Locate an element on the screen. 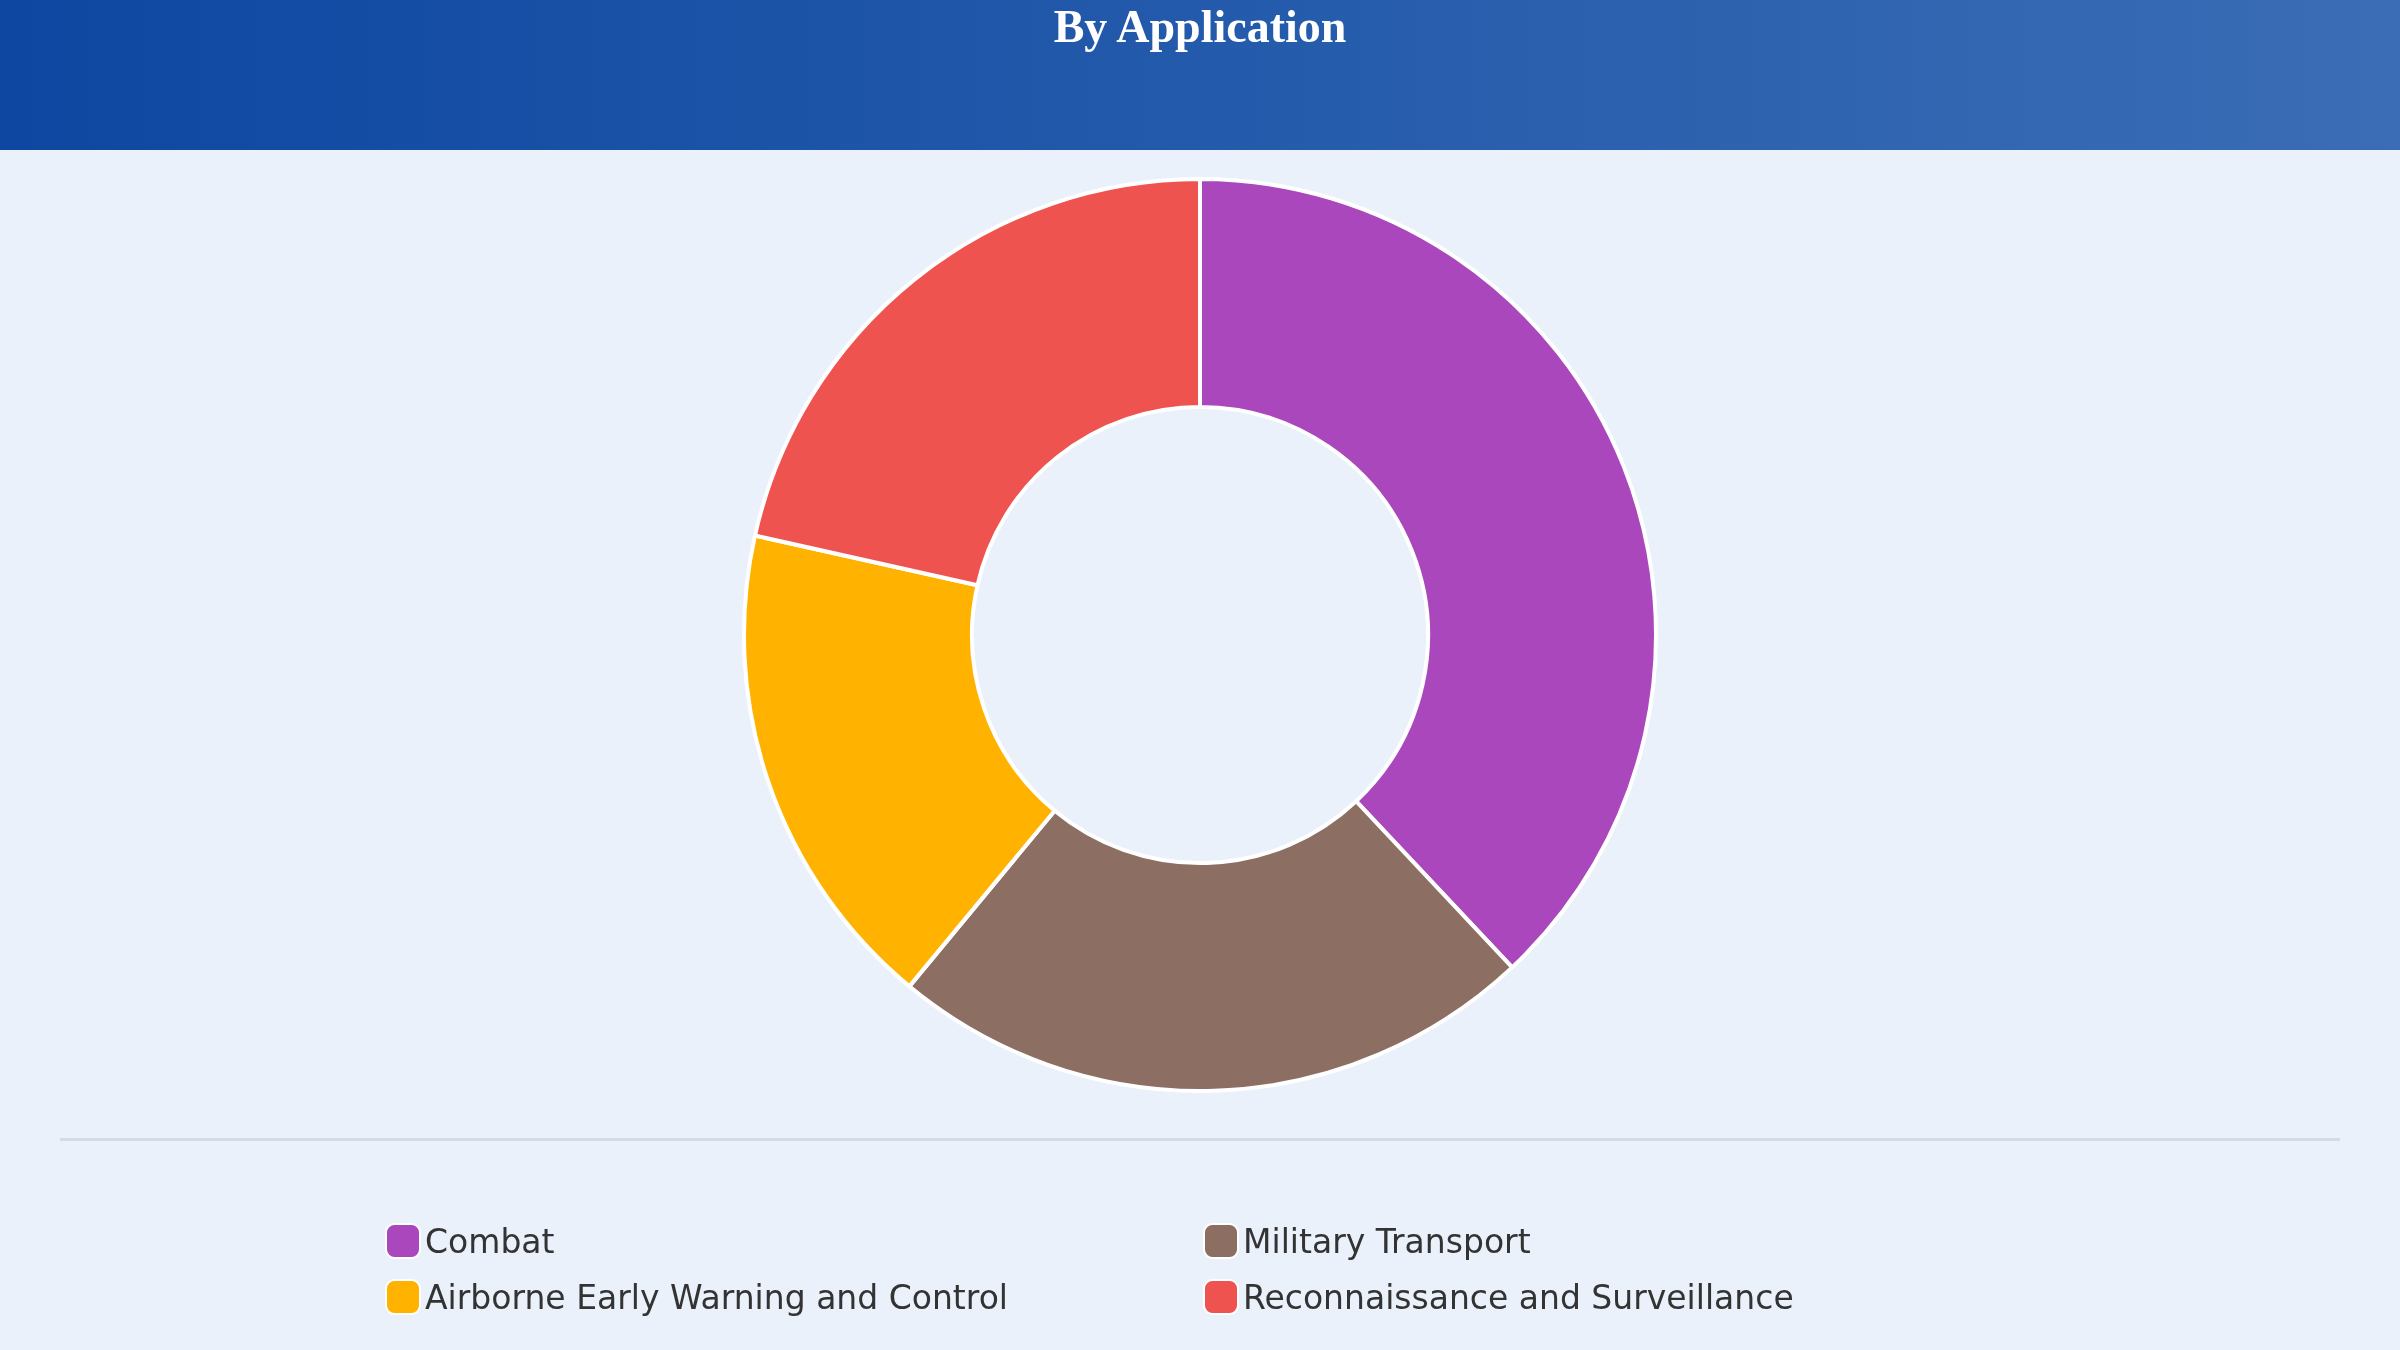 This screenshot has height=1350, width=2400. legend-label: Airborne Early Warning and Control is located at coordinates (716, 1297).